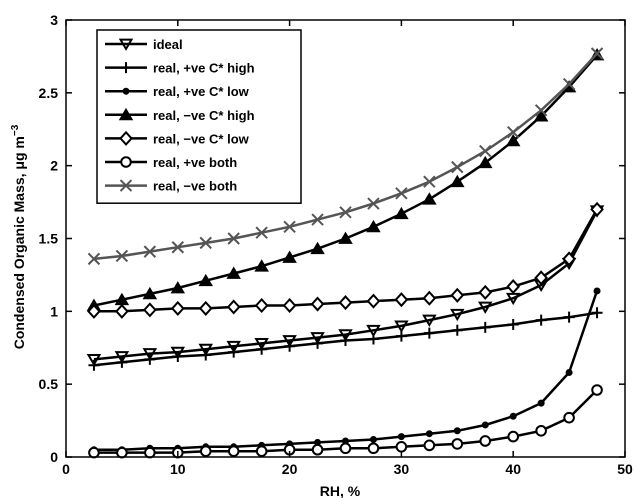 The height and width of the screenshot is (498, 634). Describe the element at coordinates (19, 242) in the screenshot. I see `y-axis-label-main: Condensed Organic Mass, μg m` at that location.